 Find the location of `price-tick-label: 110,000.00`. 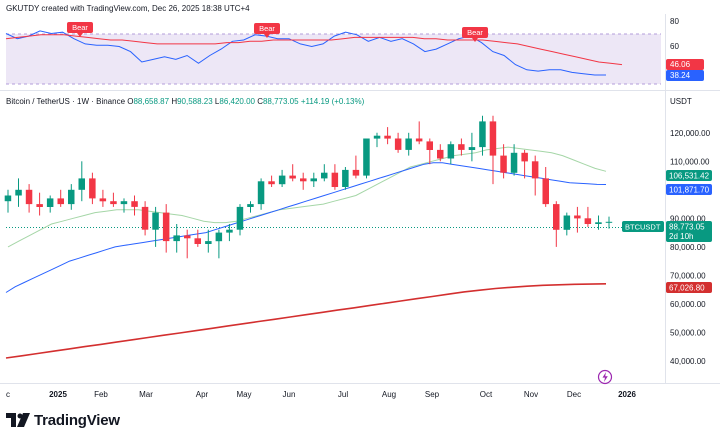

price-tick-label: 110,000.00 is located at coordinates (690, 161).